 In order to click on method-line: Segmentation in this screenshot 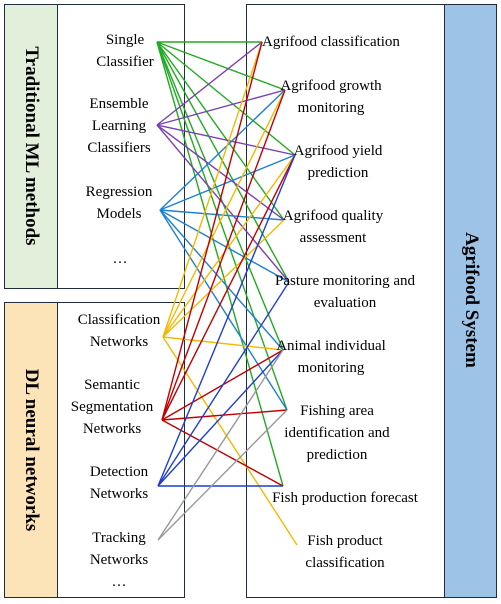, I will do `click(112, 407)`.